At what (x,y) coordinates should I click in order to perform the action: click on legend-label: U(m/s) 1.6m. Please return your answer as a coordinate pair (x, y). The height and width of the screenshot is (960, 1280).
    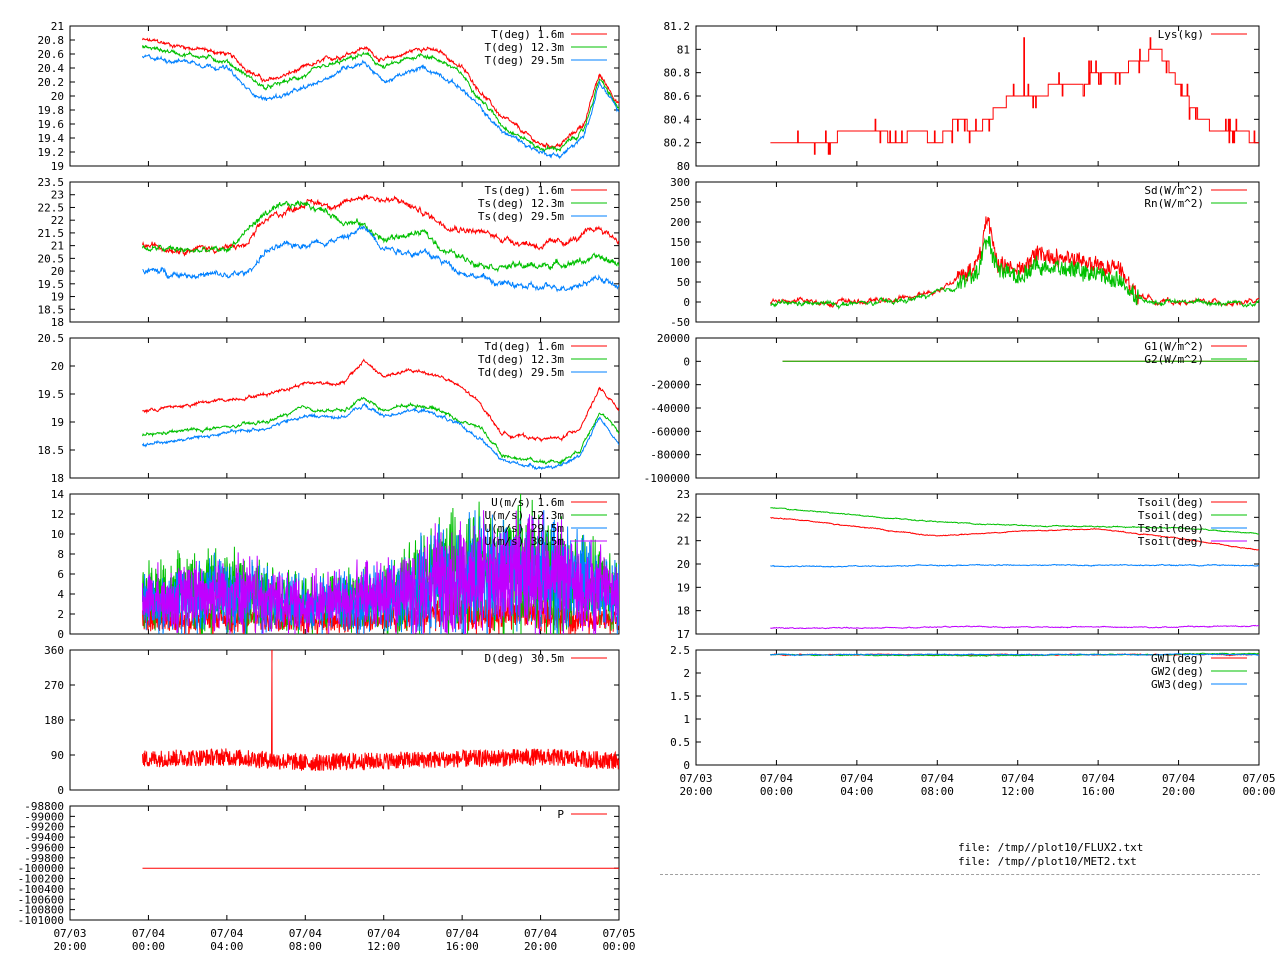
    Looking at the image, I should click on (527, 502).